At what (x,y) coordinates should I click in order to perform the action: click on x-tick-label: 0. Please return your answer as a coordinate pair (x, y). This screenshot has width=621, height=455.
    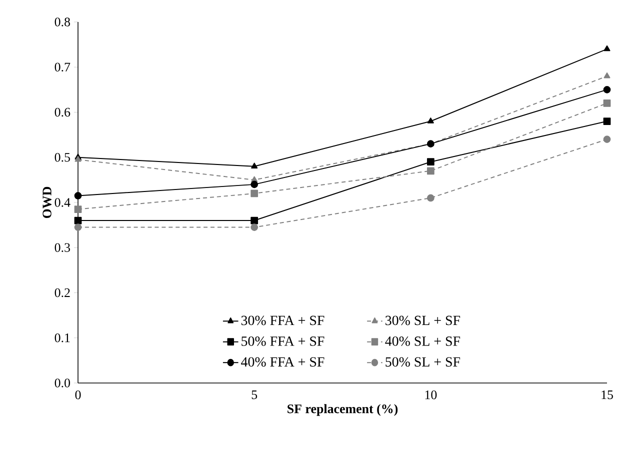
    Looking at the image, I should click on (78, 395).